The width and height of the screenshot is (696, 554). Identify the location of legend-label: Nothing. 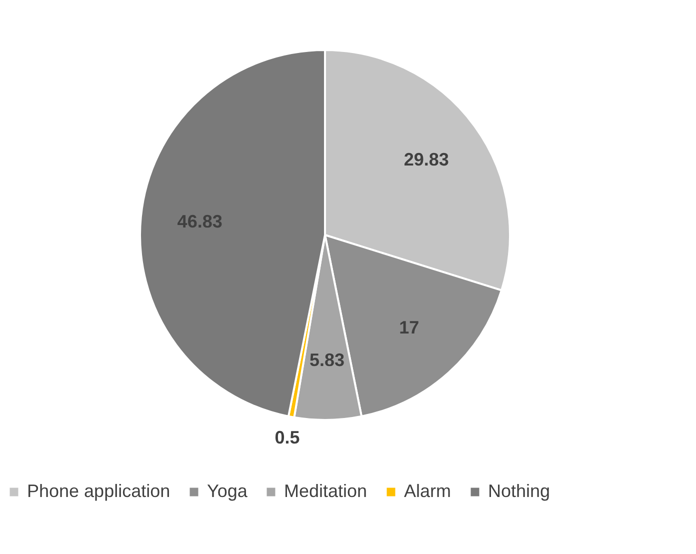
(519, 491).